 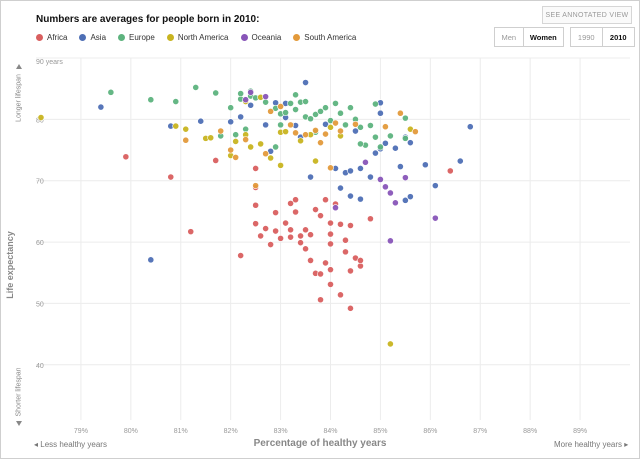 What do you see at coordinates (98, 37) in the screenshot?
I see `legend-label: Asia` at bounding box center [98, 37].